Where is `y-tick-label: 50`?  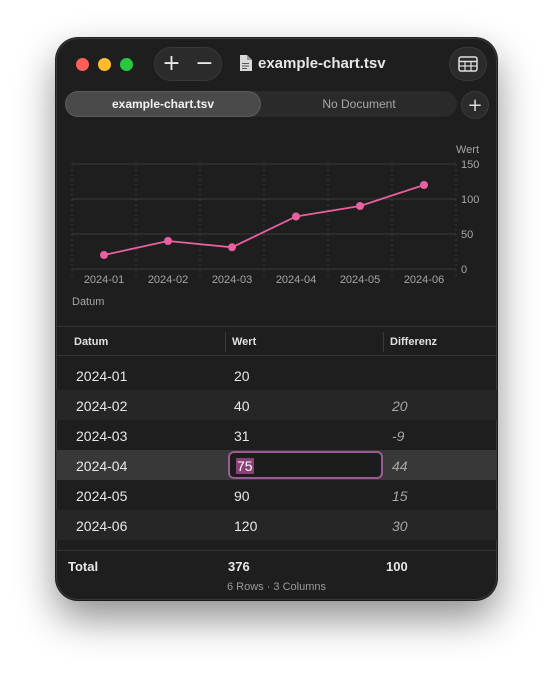
y-tick-label: 50 is located at coordinates (467, 235).